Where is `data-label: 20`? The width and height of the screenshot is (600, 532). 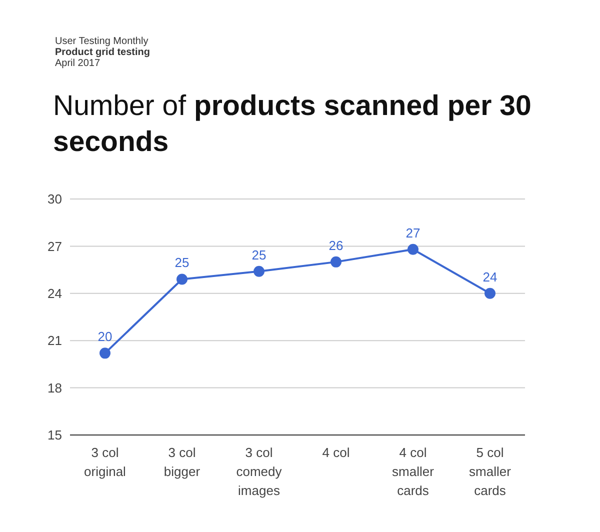
data-label: 20 is located at coordinates (105, 336).